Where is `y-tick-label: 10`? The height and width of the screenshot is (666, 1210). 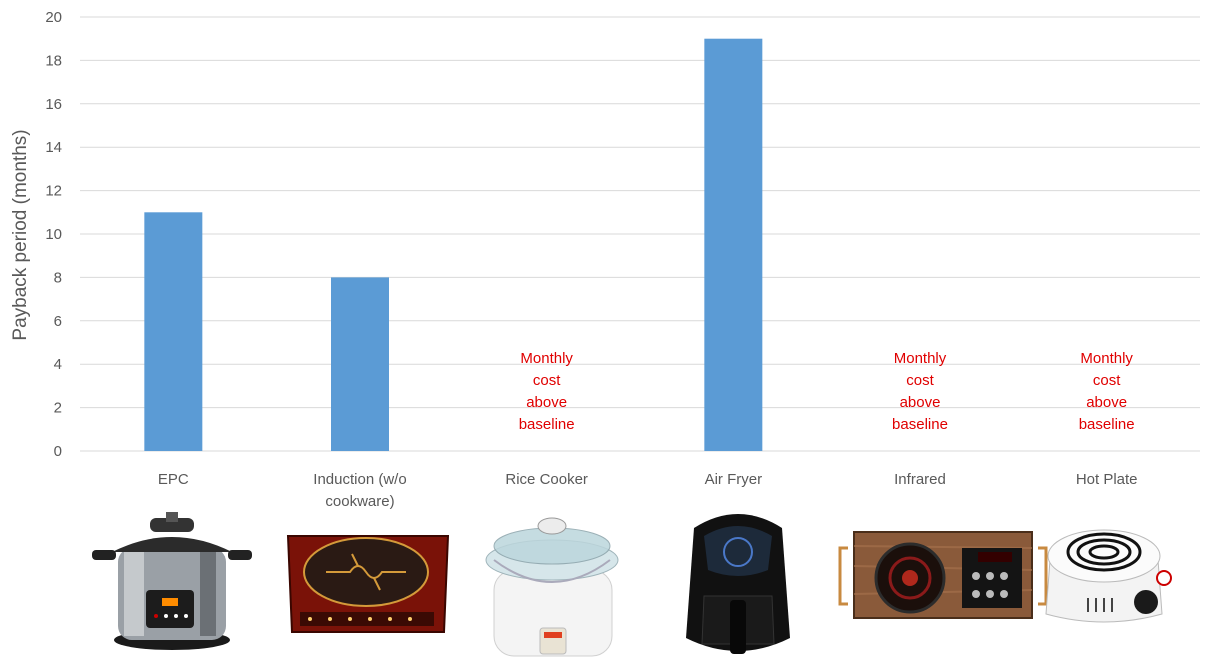
y-tick-label: 10 is located at coordinates (53, 234).